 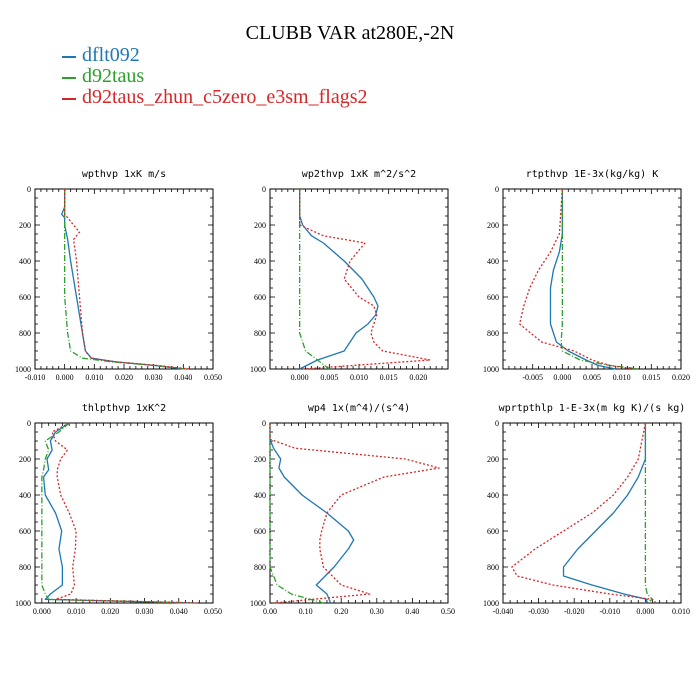 What do you see at coordinates (69, 99) in the screenshot?
I see `legend-swatch-d92taus-zhun` at bounding box center [69, 99].